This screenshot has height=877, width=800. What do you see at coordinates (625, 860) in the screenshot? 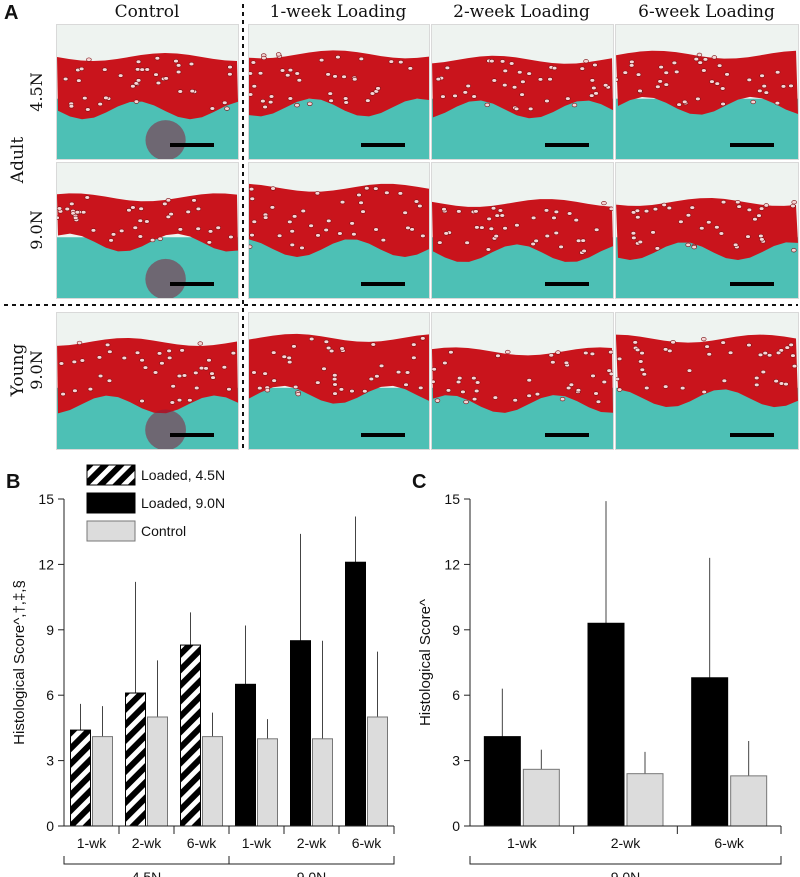
I see `group-bracket-c` at bounding box center [625, 860].